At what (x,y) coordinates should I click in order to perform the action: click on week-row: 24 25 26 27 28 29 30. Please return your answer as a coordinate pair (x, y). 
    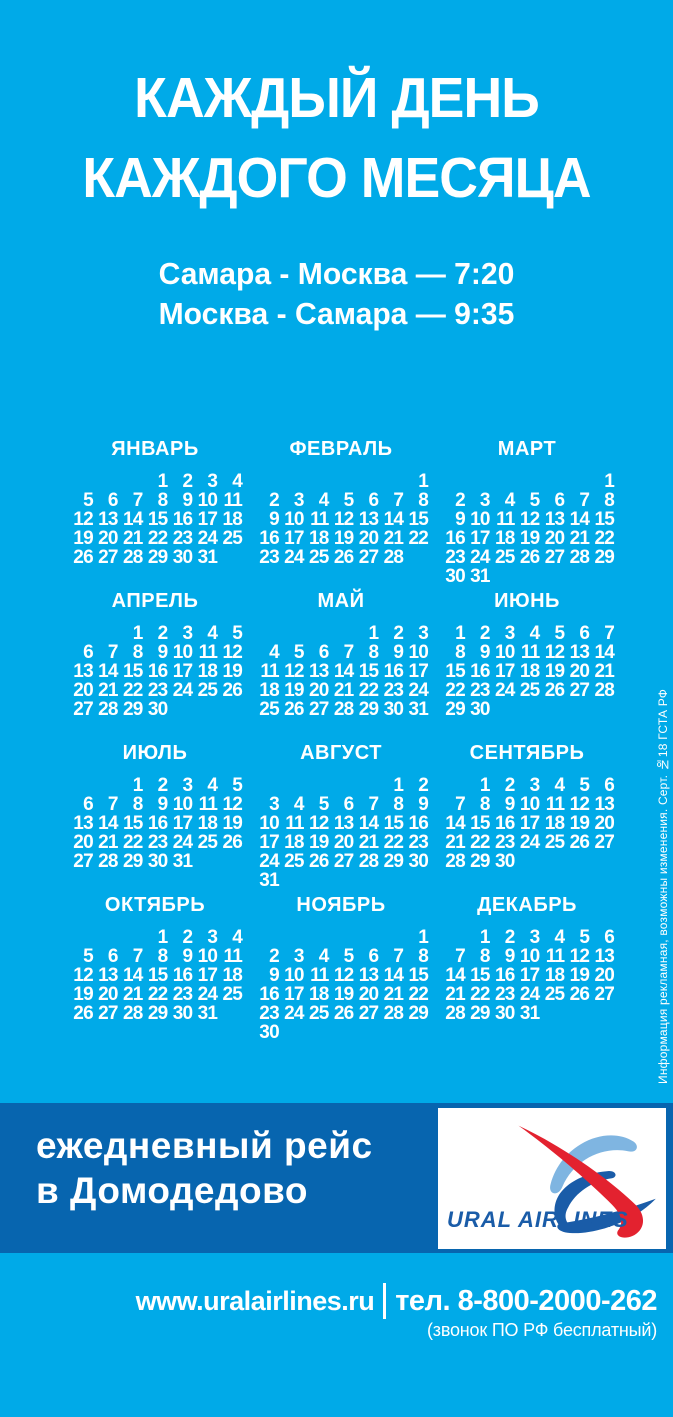
    Looking at the image, I should click on (341, 861).